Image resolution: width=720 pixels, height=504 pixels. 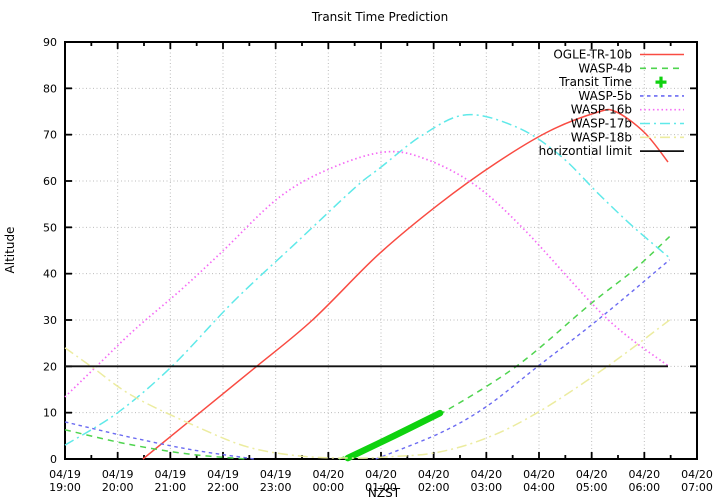 I want to click on x-tick-label-time: 20:00, so click(x=118, y=487).